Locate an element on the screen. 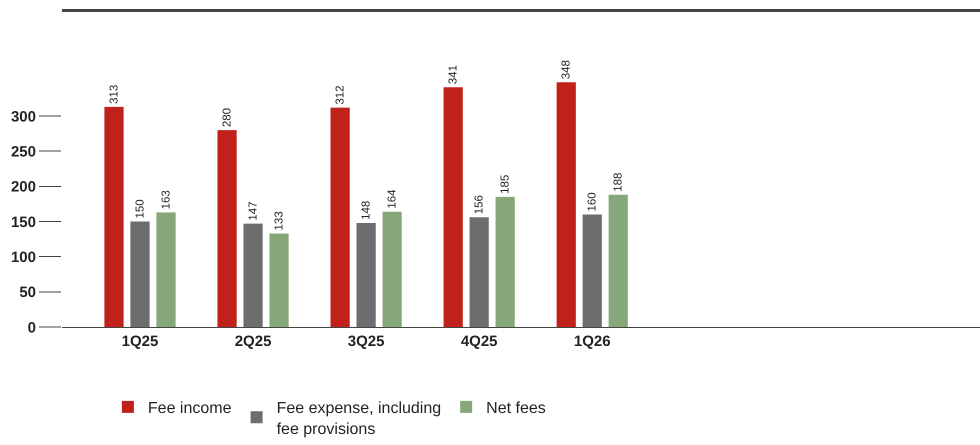 This screenshot has width=980, height=445. data-label: 148 is located at coordinates (366, 210).